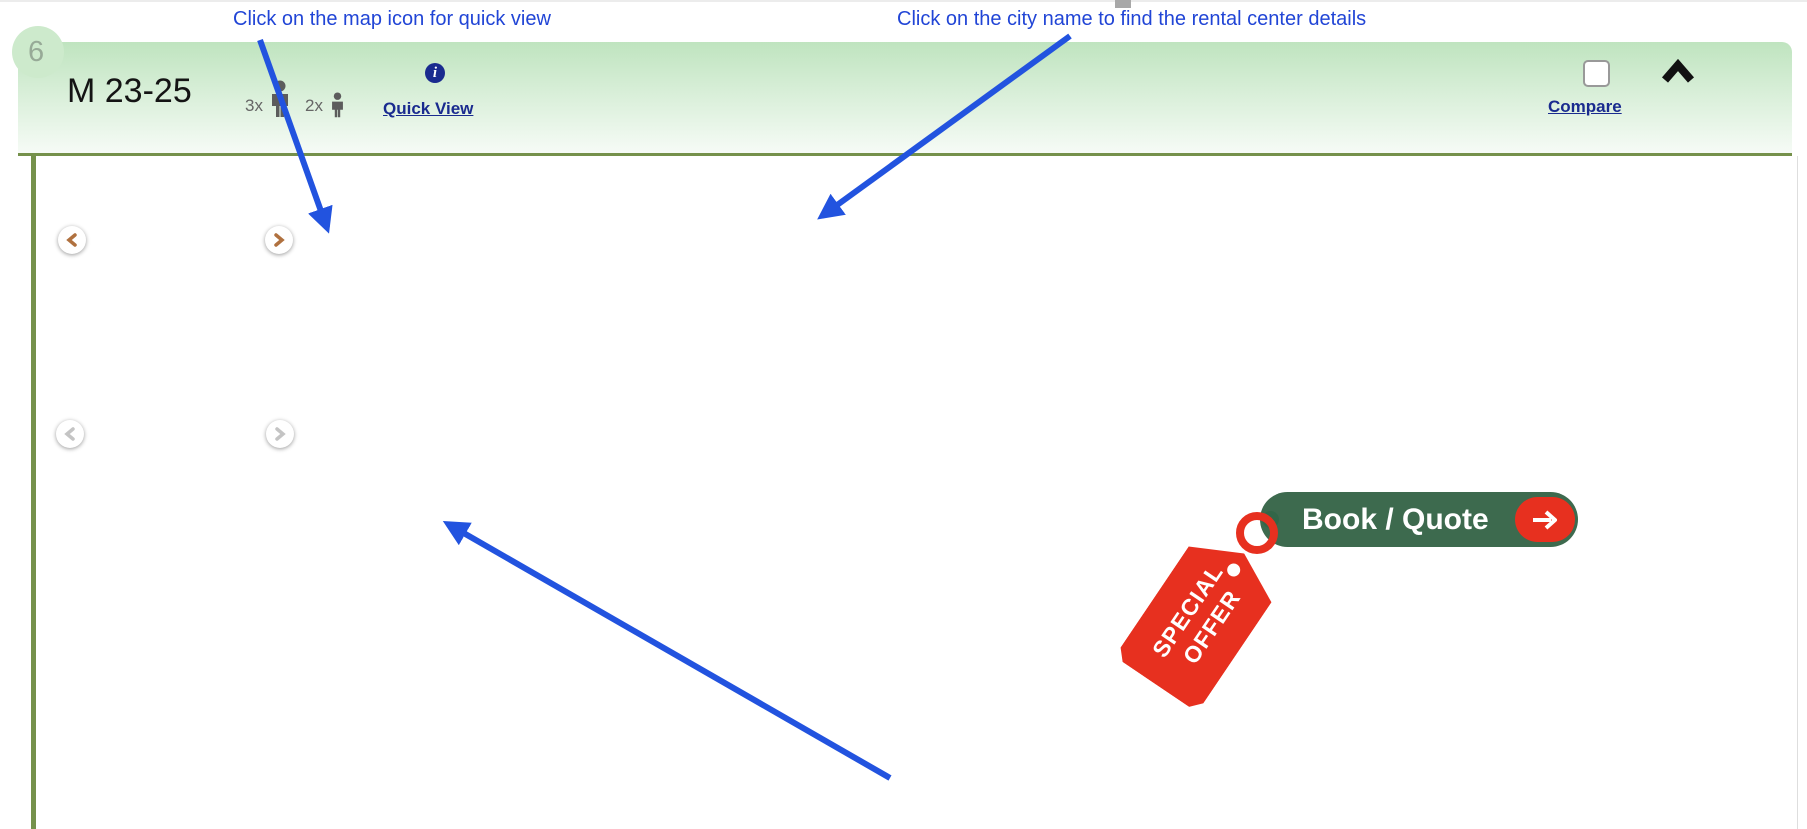  Describe the element at coordinates (280, 98) in the screenshot. I see `adult-person-icon` at that location.